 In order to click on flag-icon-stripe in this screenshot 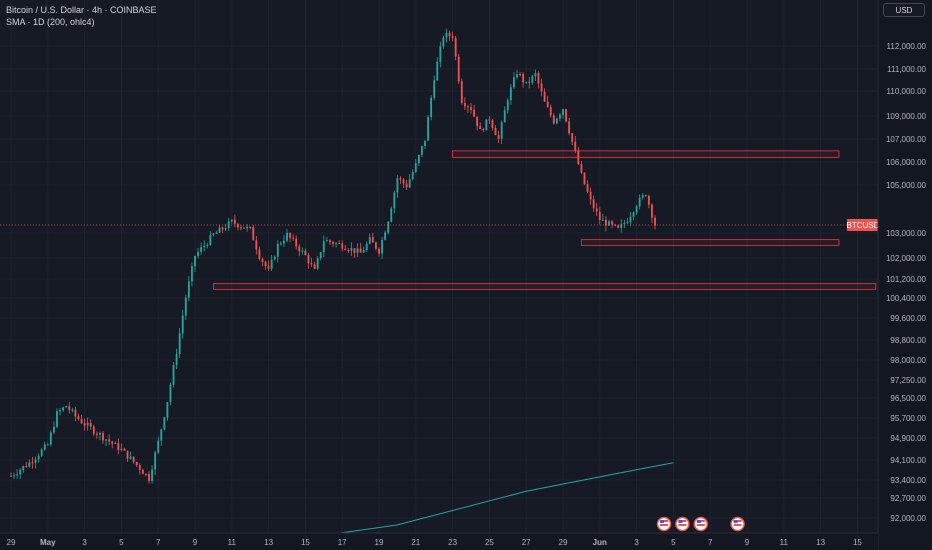, I will do `click(664, 525)`.